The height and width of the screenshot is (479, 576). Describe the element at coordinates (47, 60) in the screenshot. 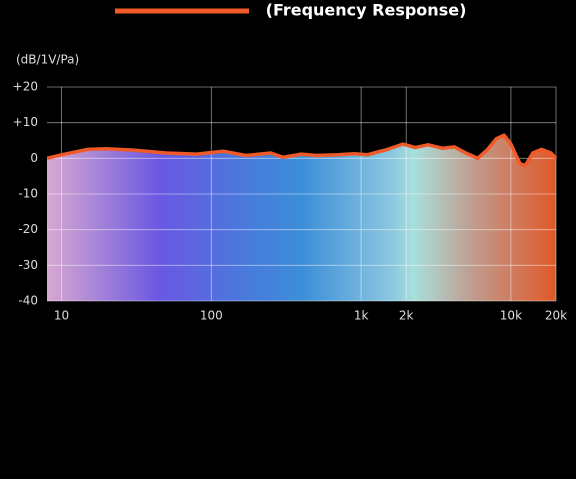

I see `y-axis-label: (dB/1V/Pa)` at that location.